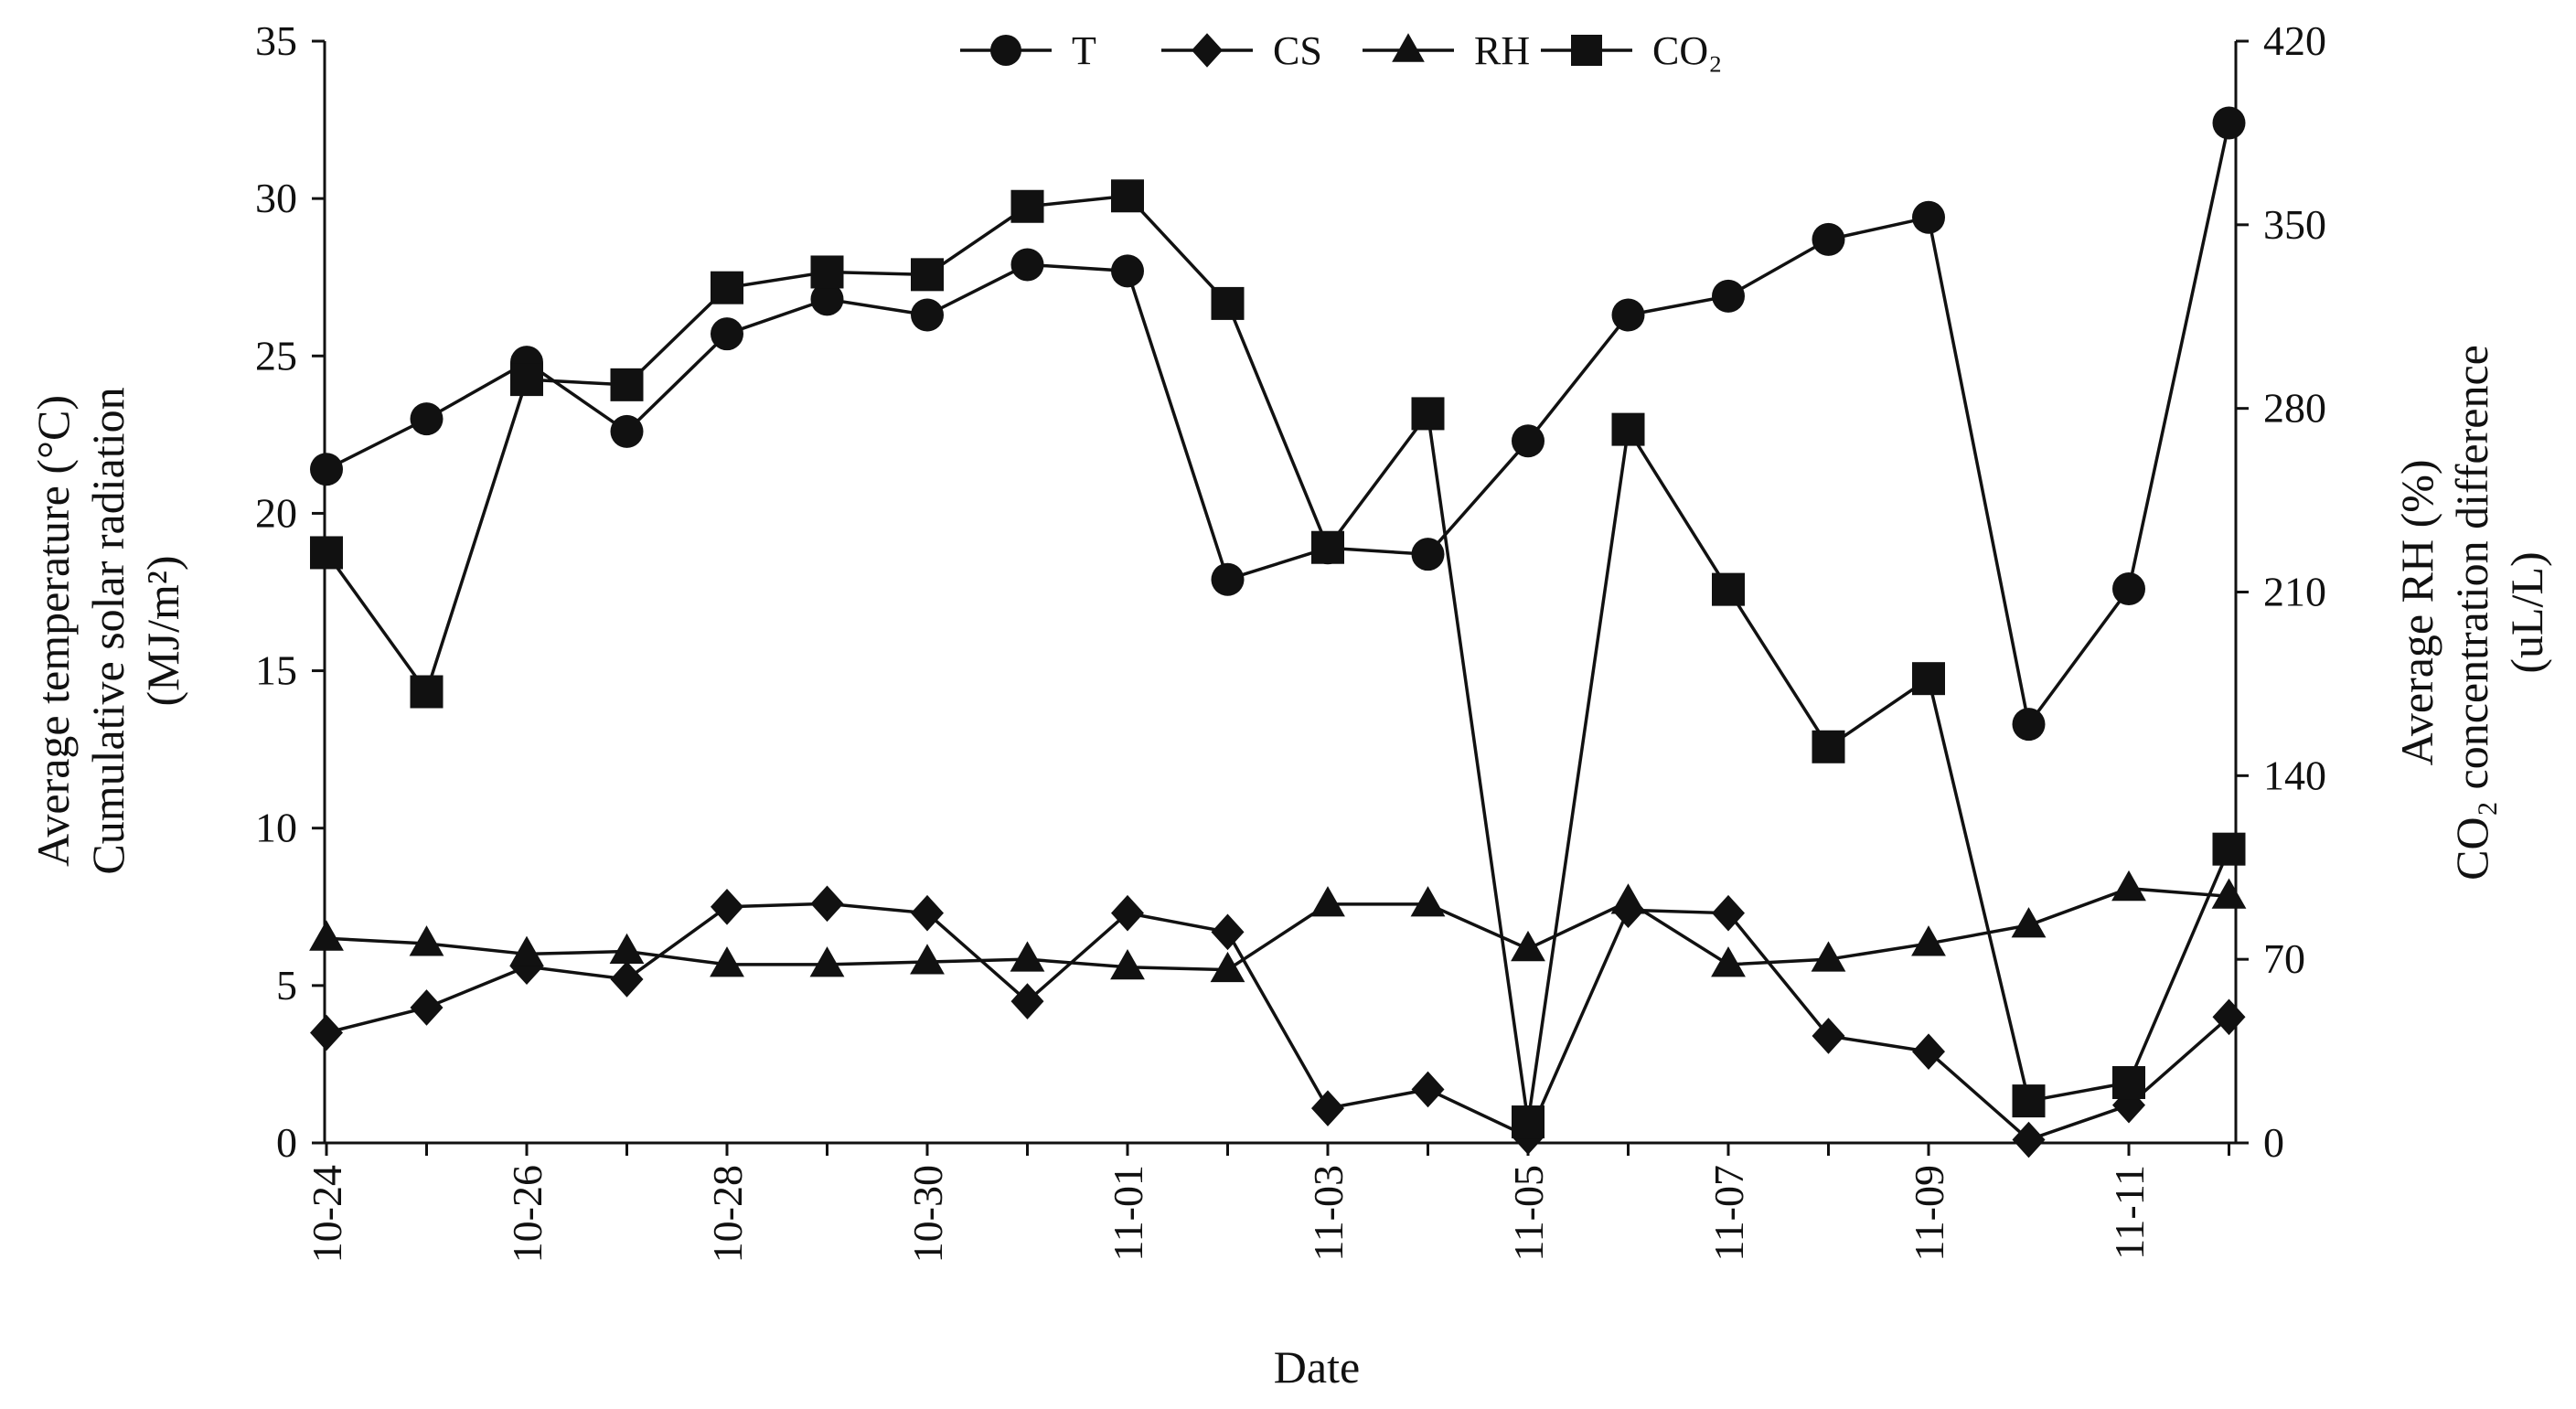 Image resolution: width=2576 pixels, height=1409 pixels. What do you see at coordinates (1687, 50) in the screenshot?
I see `legend-label: CO₂` at bounding box center [1687, 50].